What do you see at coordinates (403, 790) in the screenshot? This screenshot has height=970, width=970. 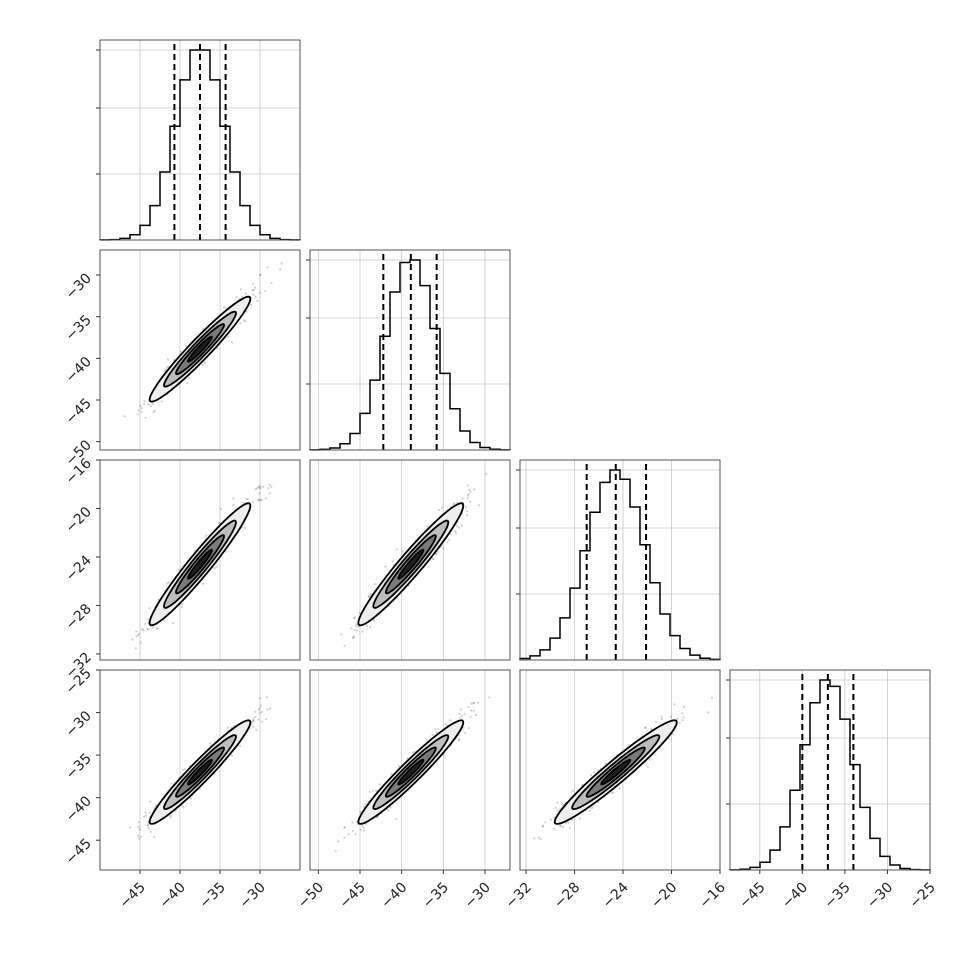 I see `density-panel-4-2: −50 −45 −40 −35 −30` at bounding box center [403, 790].